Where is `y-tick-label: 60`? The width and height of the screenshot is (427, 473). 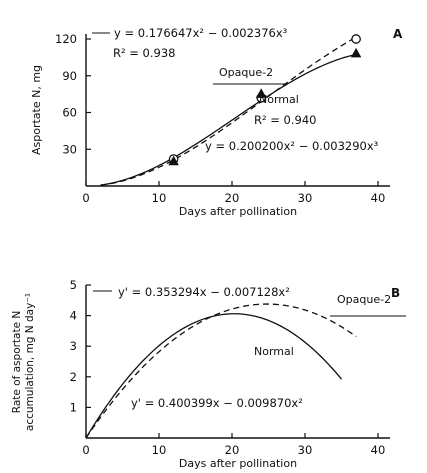 y-tick-label: 60 is located at coordinates (69, 113).